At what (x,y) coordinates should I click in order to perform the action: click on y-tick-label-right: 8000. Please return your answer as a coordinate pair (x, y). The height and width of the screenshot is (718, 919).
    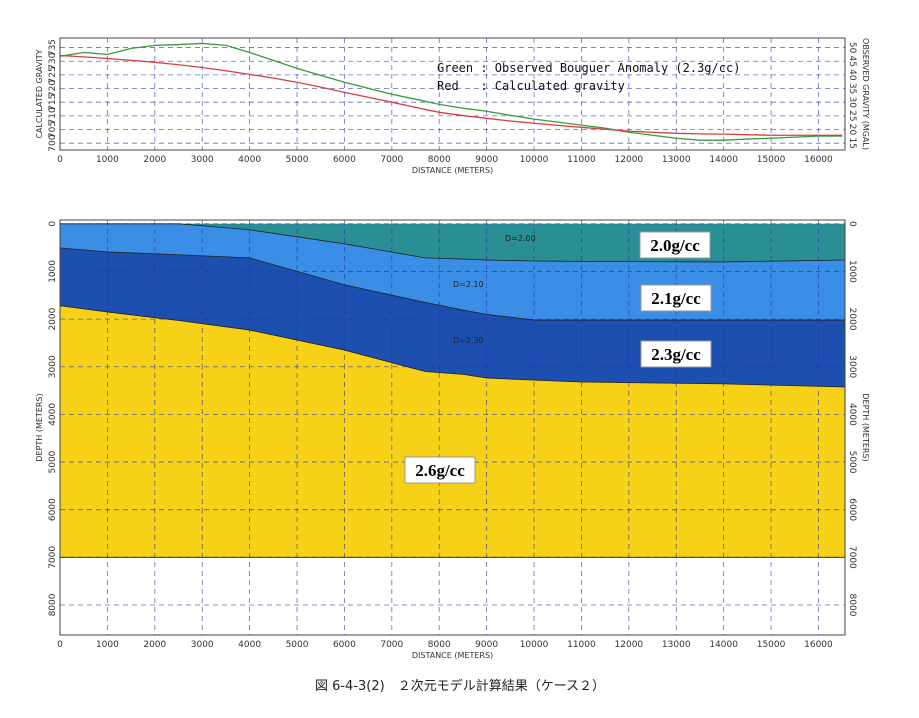
    Looking at the image, I should click on (852, 605).